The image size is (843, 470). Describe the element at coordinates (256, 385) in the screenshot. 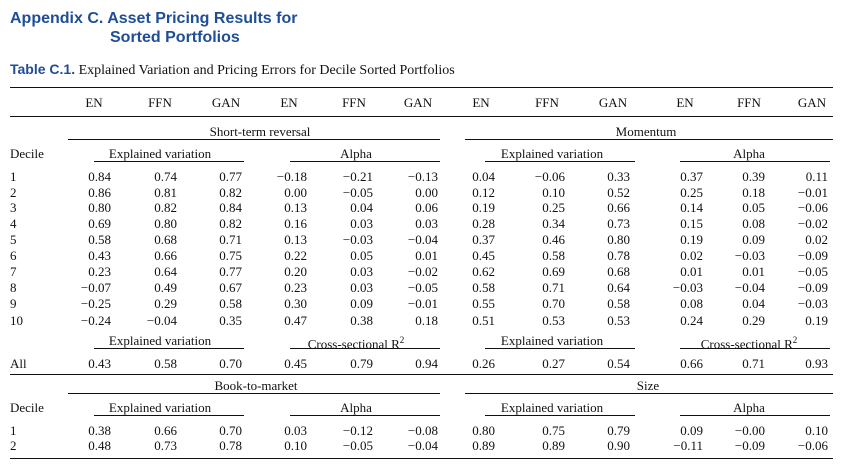

I see `panel-title-book-to-market: Book-to-market` at that location.